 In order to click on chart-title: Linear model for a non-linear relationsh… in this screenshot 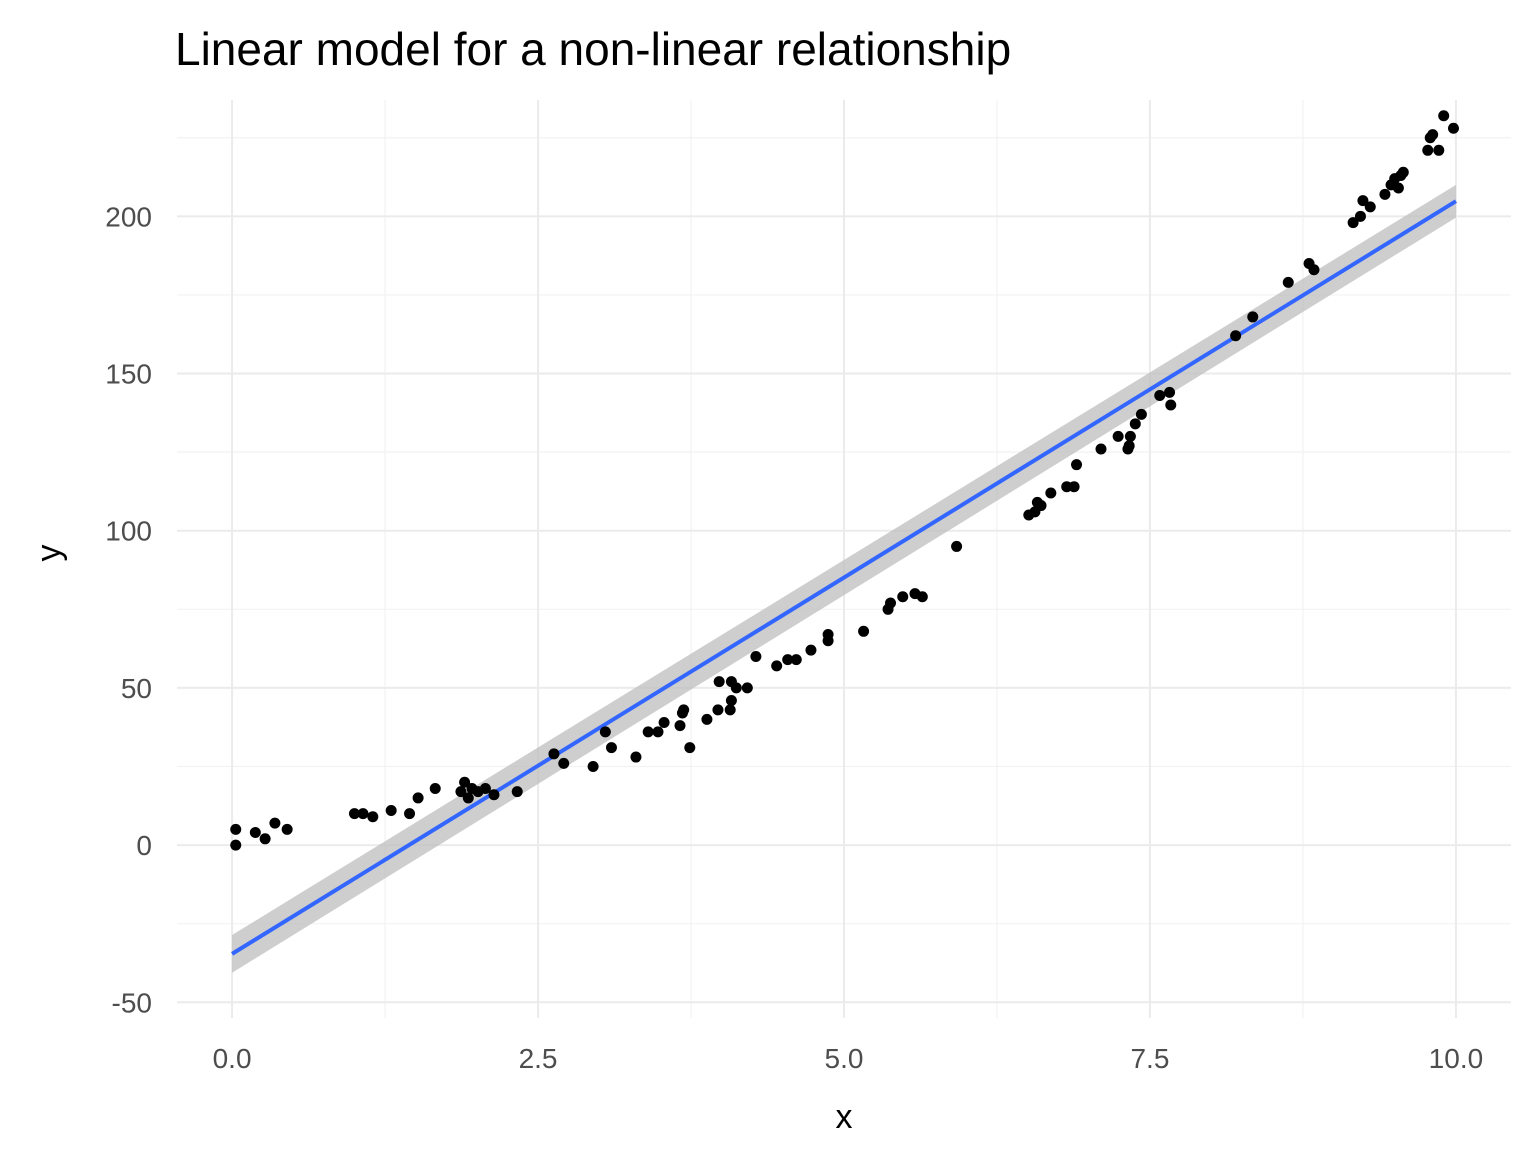, I will do `click(593, 49)`.